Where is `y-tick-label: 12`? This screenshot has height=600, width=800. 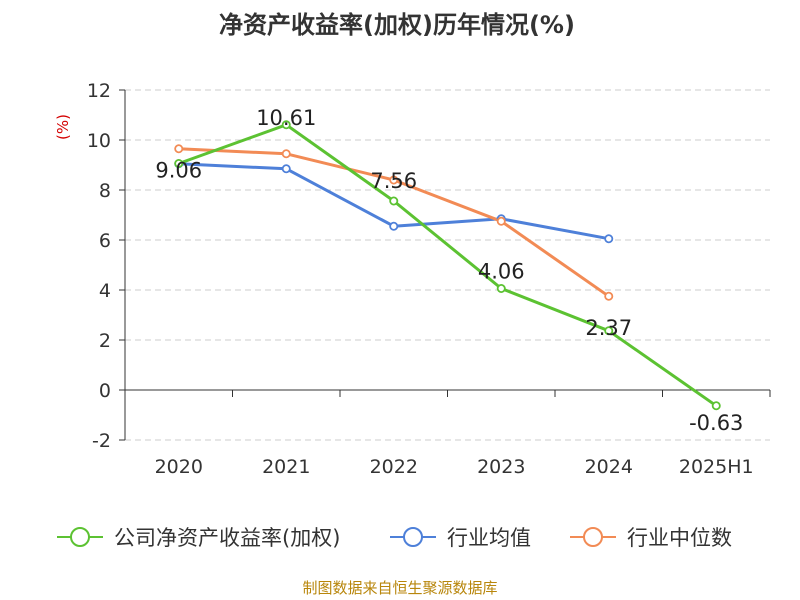 y-tick-label: 12 is located at coordinates (99, 91).